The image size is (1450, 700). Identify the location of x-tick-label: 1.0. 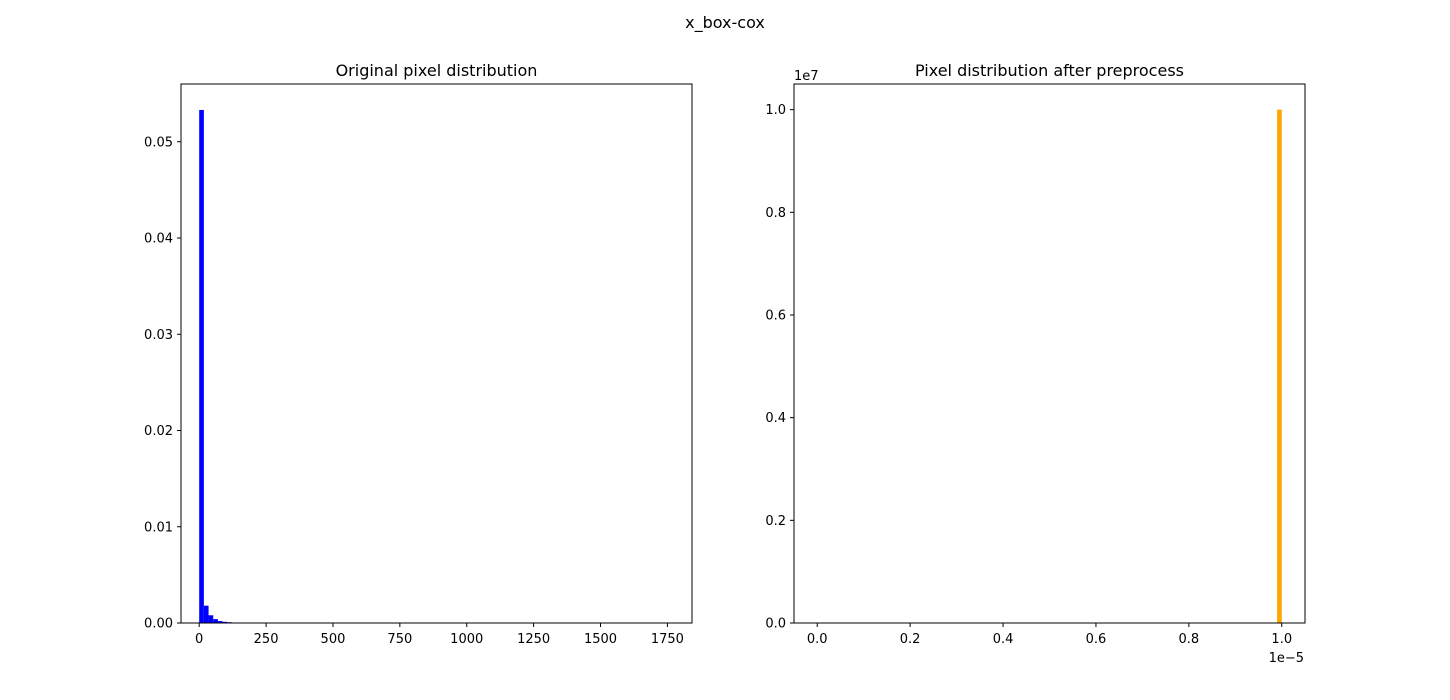
(1281, 639).